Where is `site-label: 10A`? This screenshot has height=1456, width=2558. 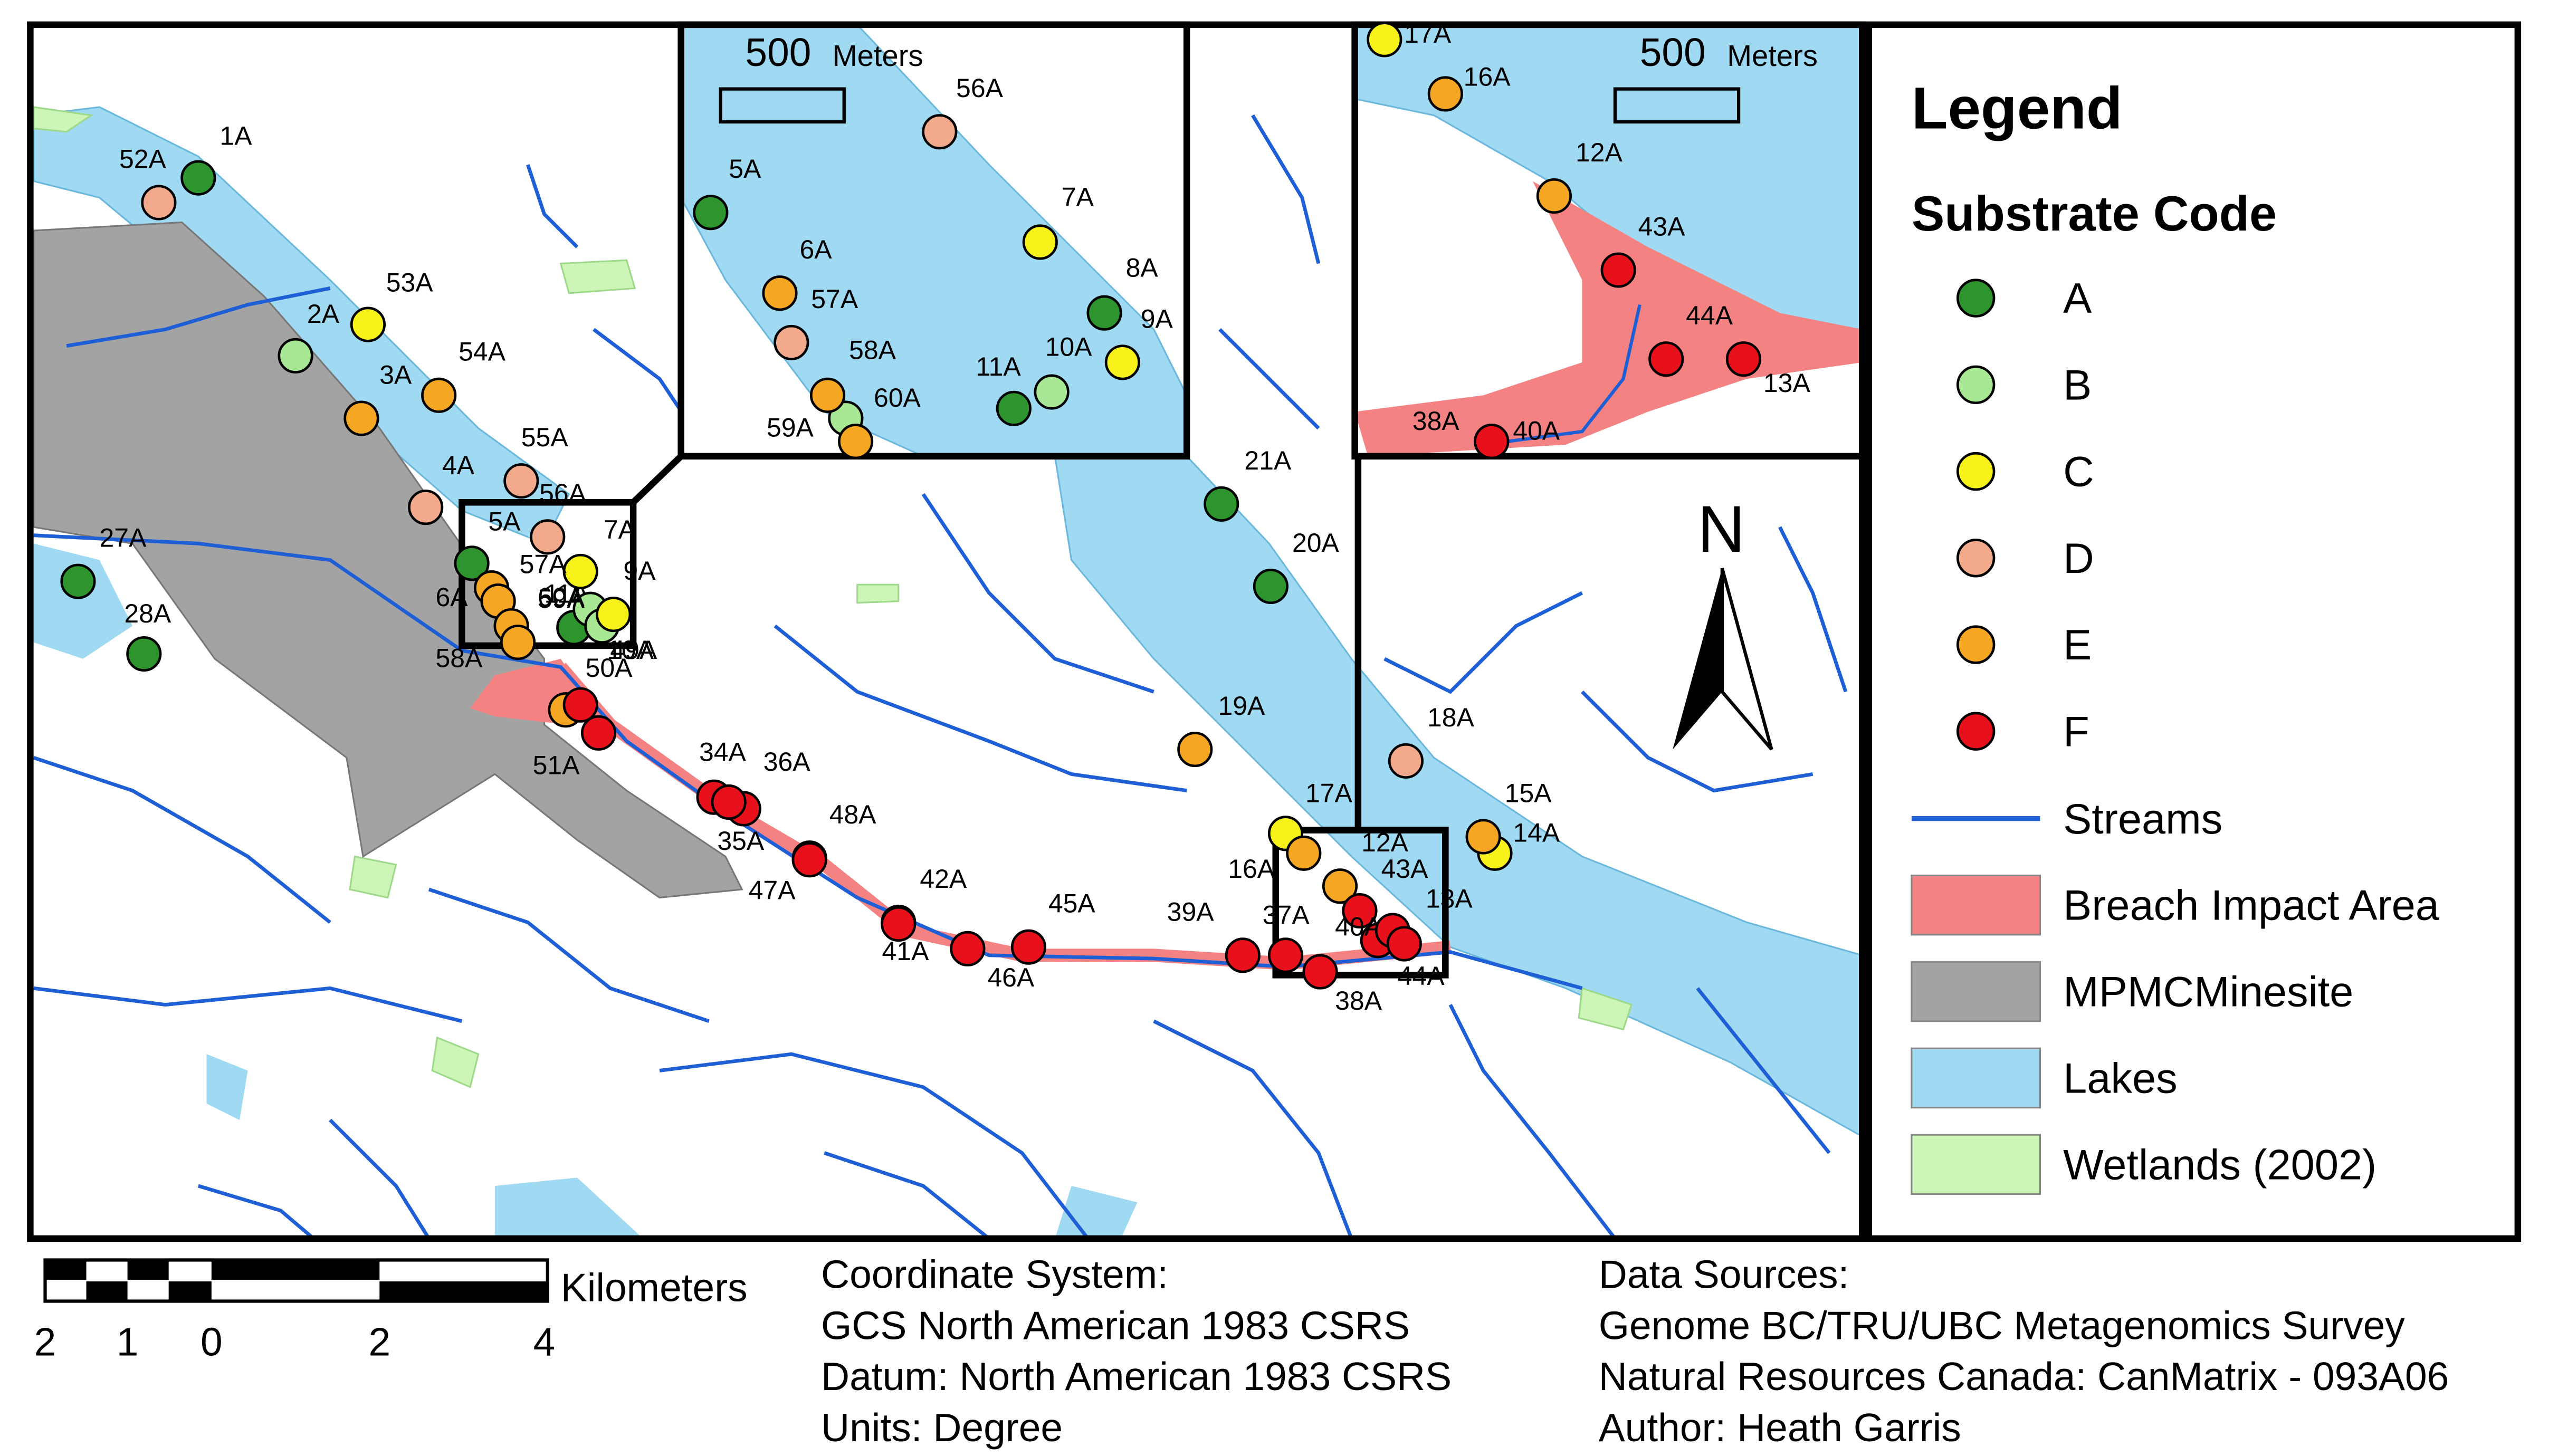
site-label: 10A is located at coordinates (630, 650).